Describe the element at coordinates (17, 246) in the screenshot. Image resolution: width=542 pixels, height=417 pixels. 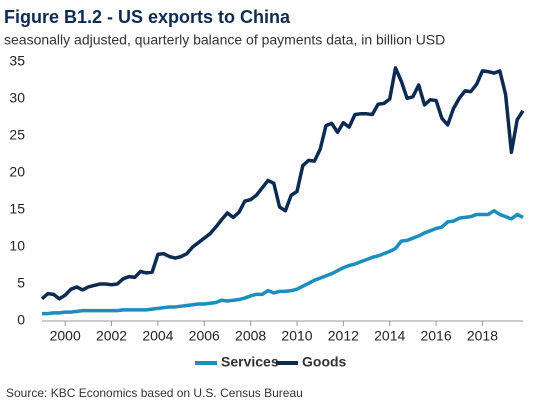
I see `y-tick-label: 10` at that location.